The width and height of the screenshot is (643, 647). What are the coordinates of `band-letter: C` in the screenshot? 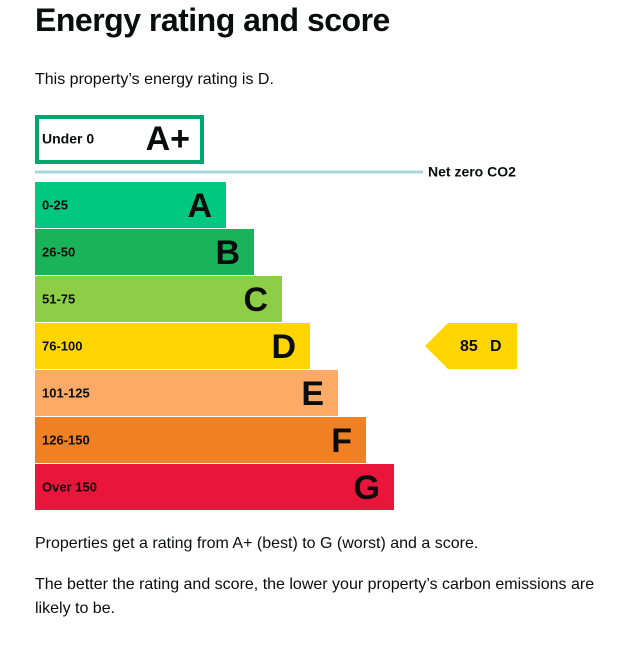 It's located at (255, 300).